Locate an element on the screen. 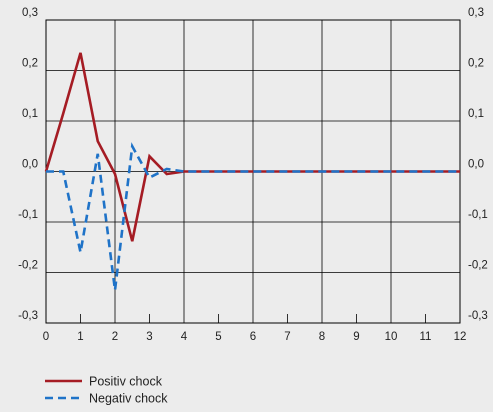 Image resolution: width=493 pixels, height=412 pixels. y-tick-label-left: -0,3 is located at coordinates (28, 316).